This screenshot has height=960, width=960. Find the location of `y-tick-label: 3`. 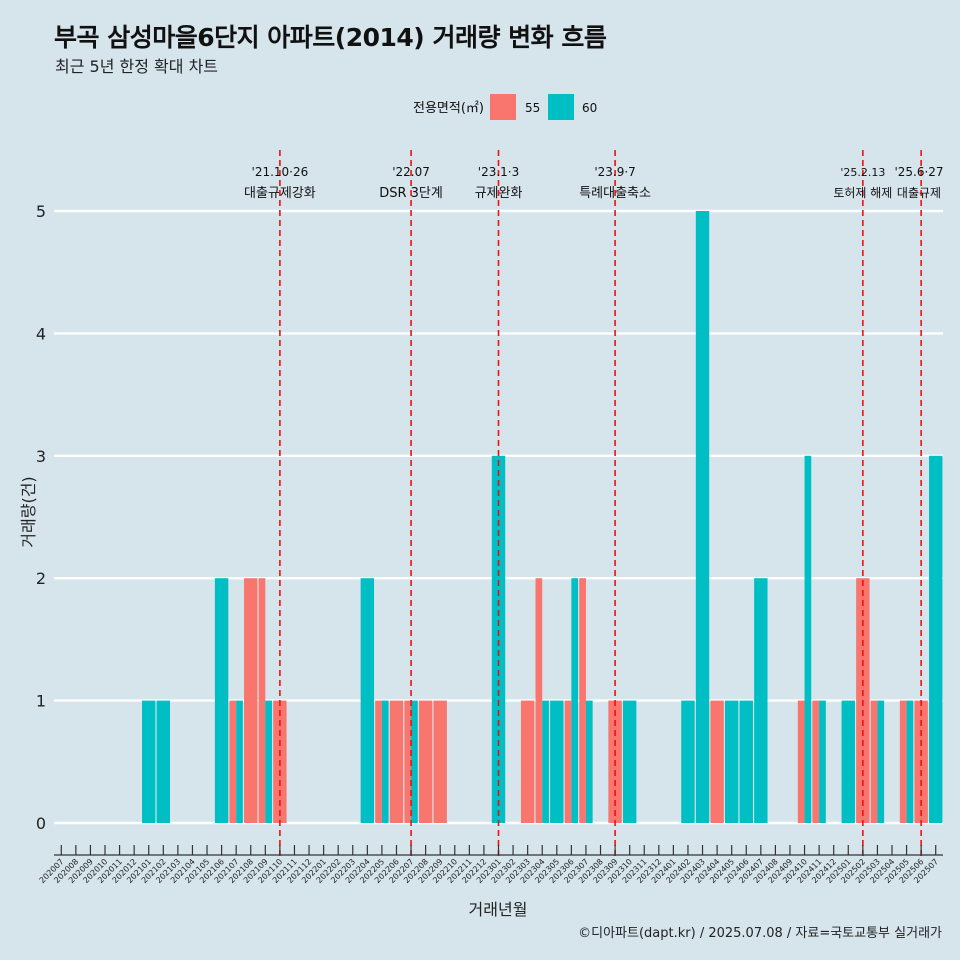

y-tick-label: 3 is located at coordinates (41, 456).